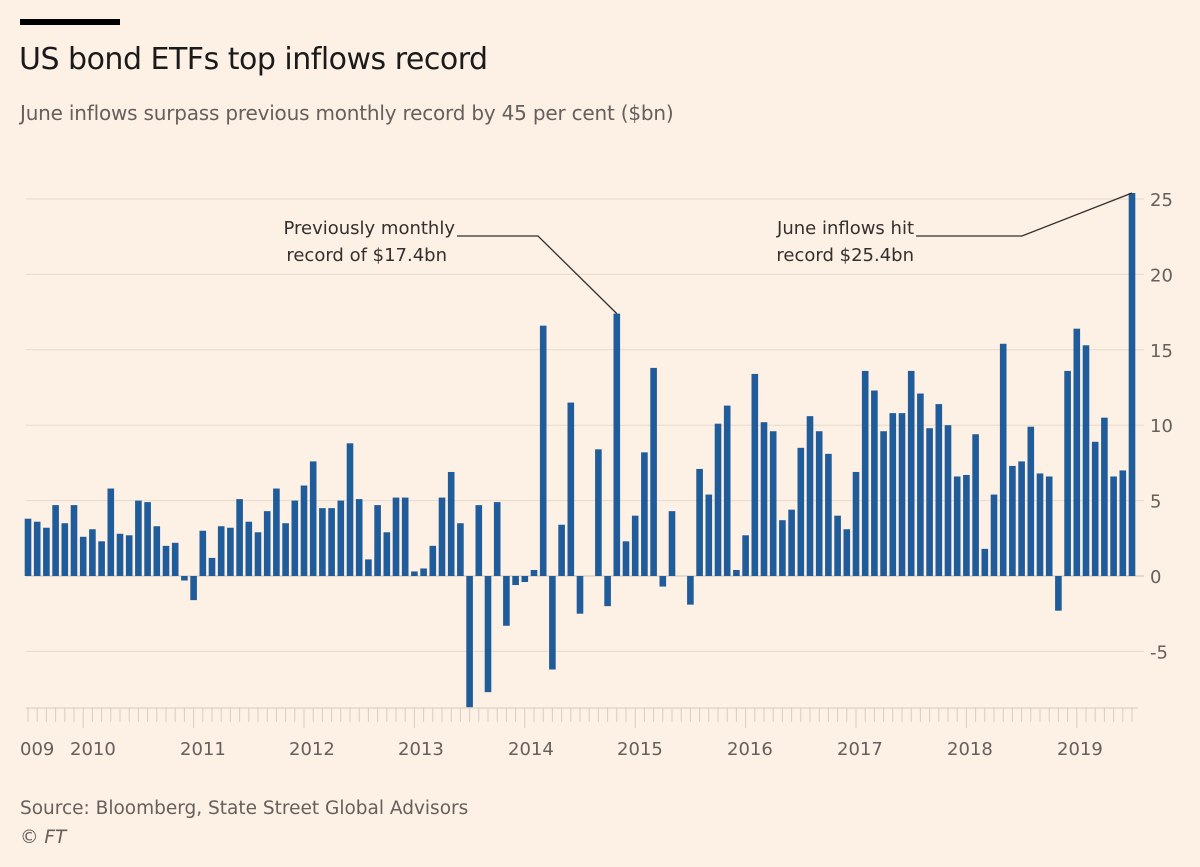 The width and height of the screenshot is (1200, 867). What do you see at coordinates (640, 749) in the screenshot?
I see `x-tick-label: 2015` at bounding box center [640, 749].